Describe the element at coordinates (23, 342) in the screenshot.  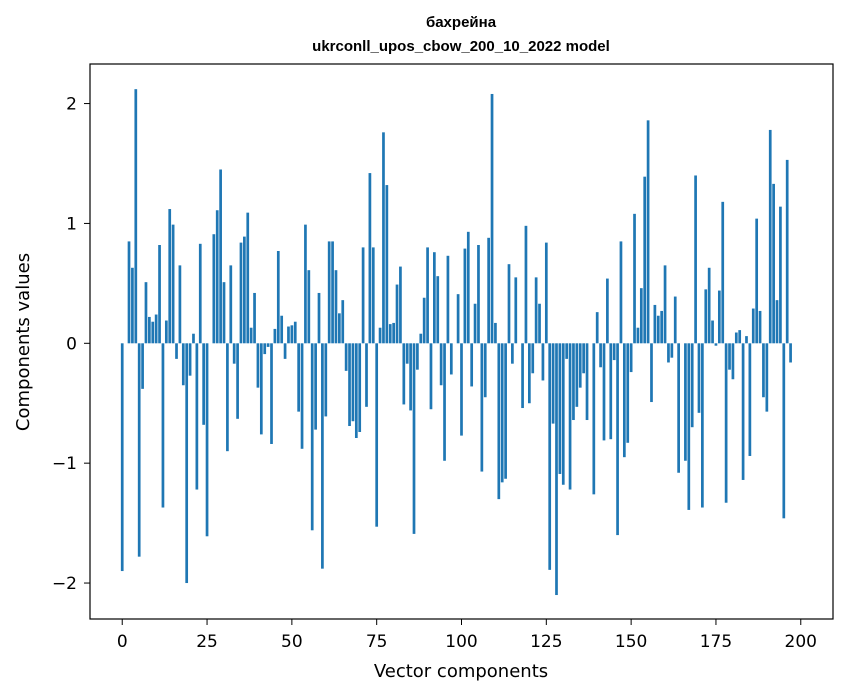
I see `y-axis-label: Components values` at that location.